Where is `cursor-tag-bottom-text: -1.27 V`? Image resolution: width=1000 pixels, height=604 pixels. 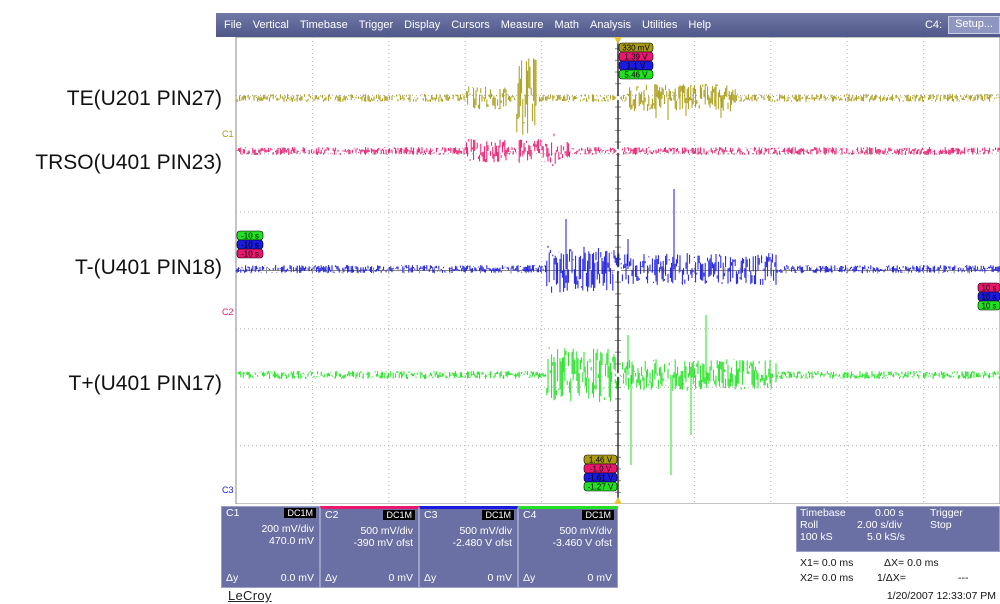 cursor-tag-bottom-text: -1.27 V is located at coordinates (601, 487).